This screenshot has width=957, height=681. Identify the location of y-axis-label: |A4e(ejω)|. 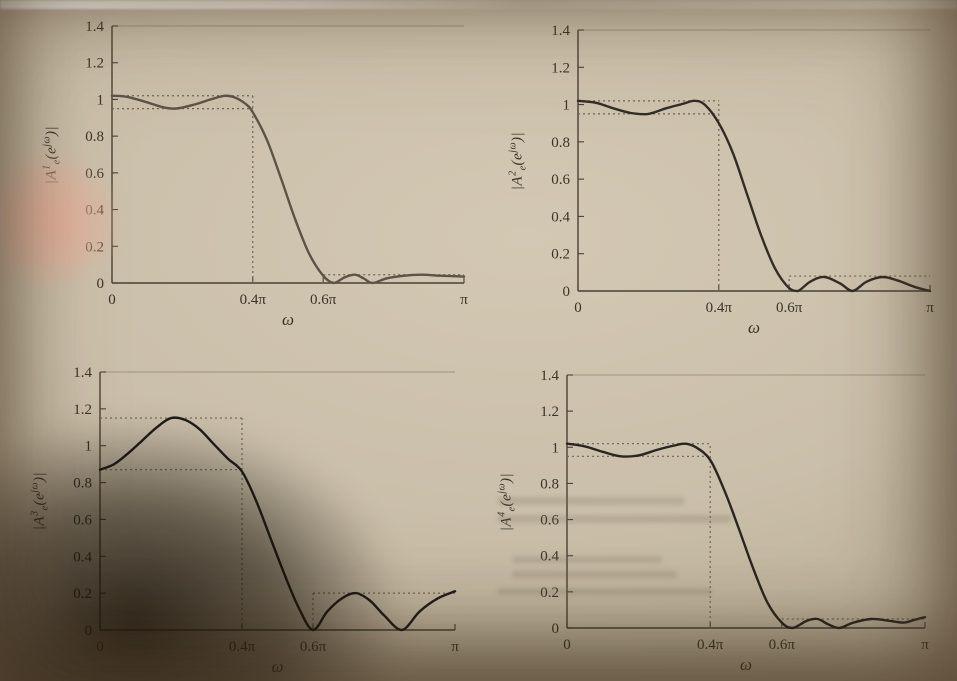
(507, 501).